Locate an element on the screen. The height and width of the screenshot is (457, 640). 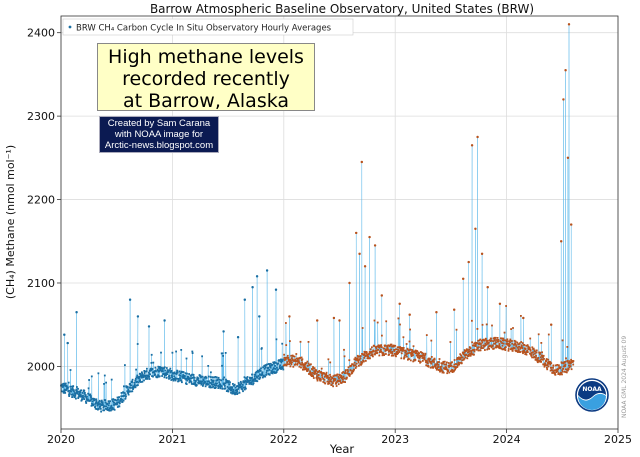
x-tick-label: 2025 is located at coordinates (618, 439).